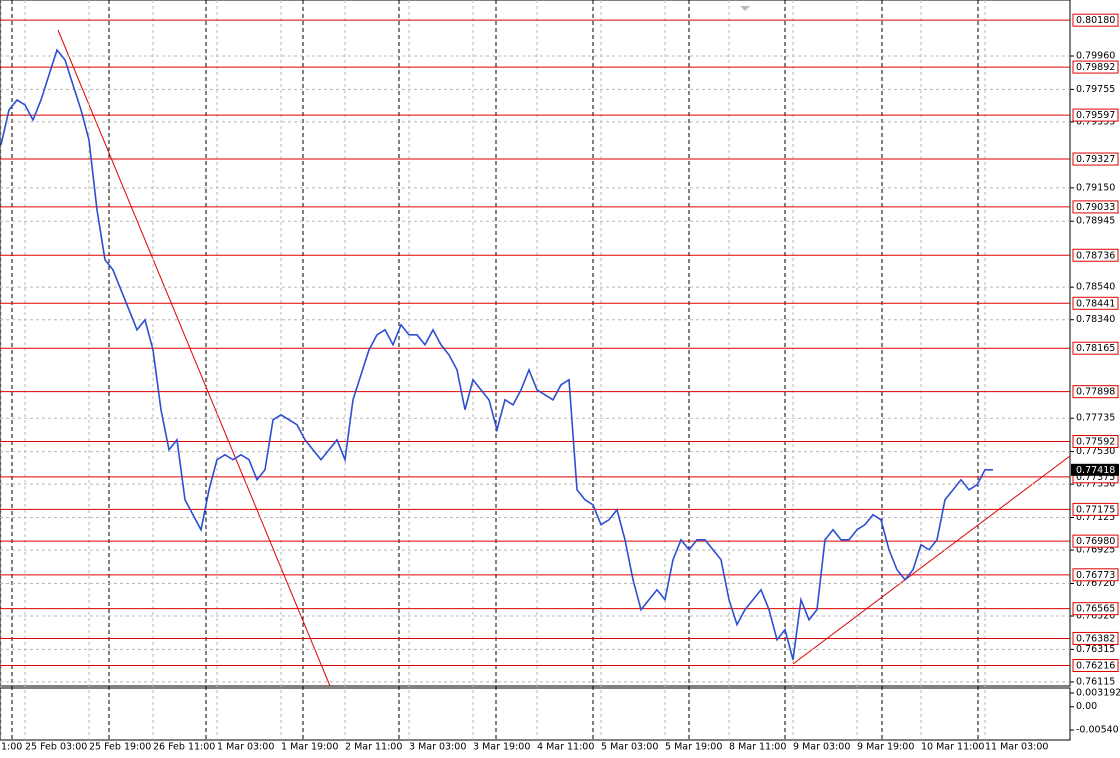 The width and height of the screenshot is (1120, 758). Describe the element at coordinates (184, 747) in the screenshot. I see `x-tick-label: 26 Feb 11:00` at that location.